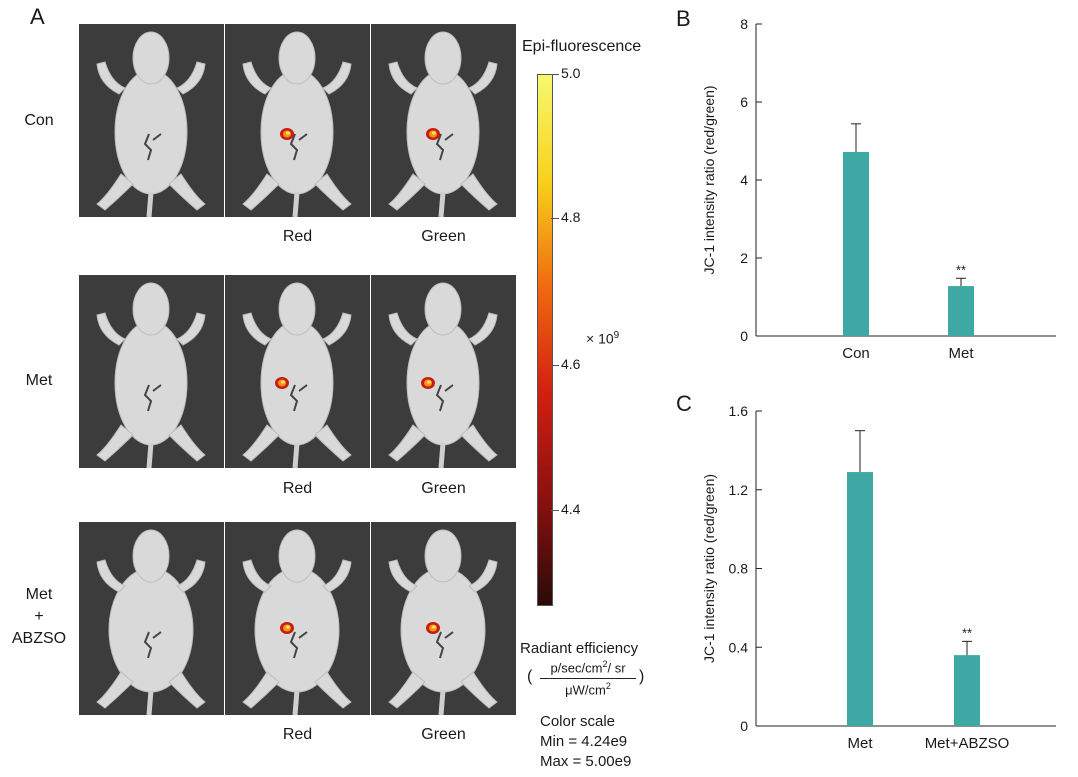  What do you see at coordinates (739, 647) in the screenshot?
I see `y-tick-label: 0.4` at bounding box center [739, 647].